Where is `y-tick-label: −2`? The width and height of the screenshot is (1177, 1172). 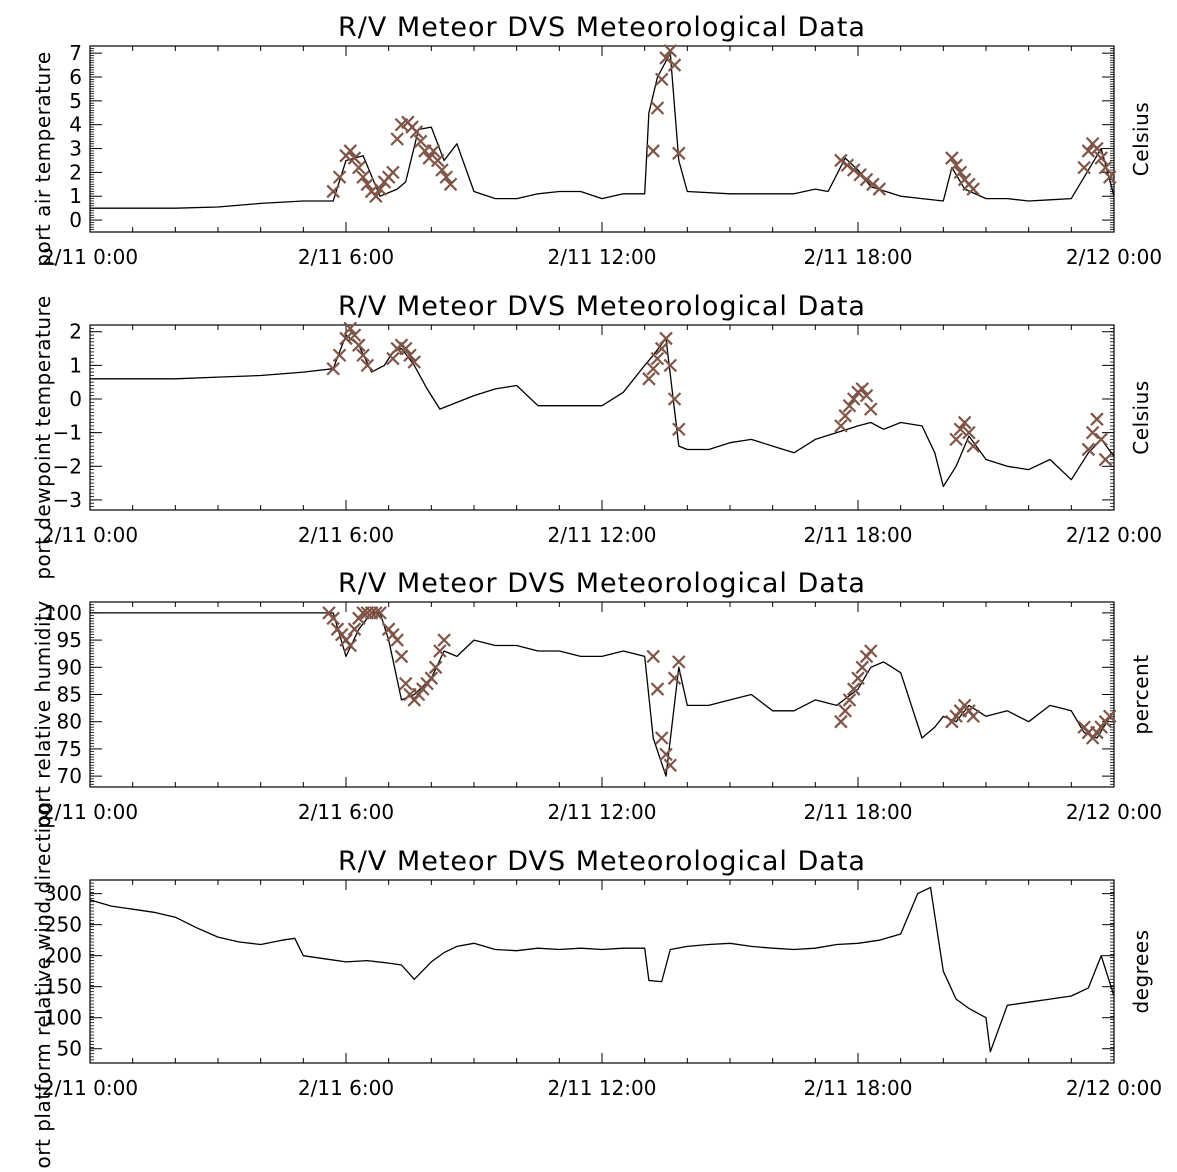
y-tick-label: −2 is located at coordinates (67, 466).